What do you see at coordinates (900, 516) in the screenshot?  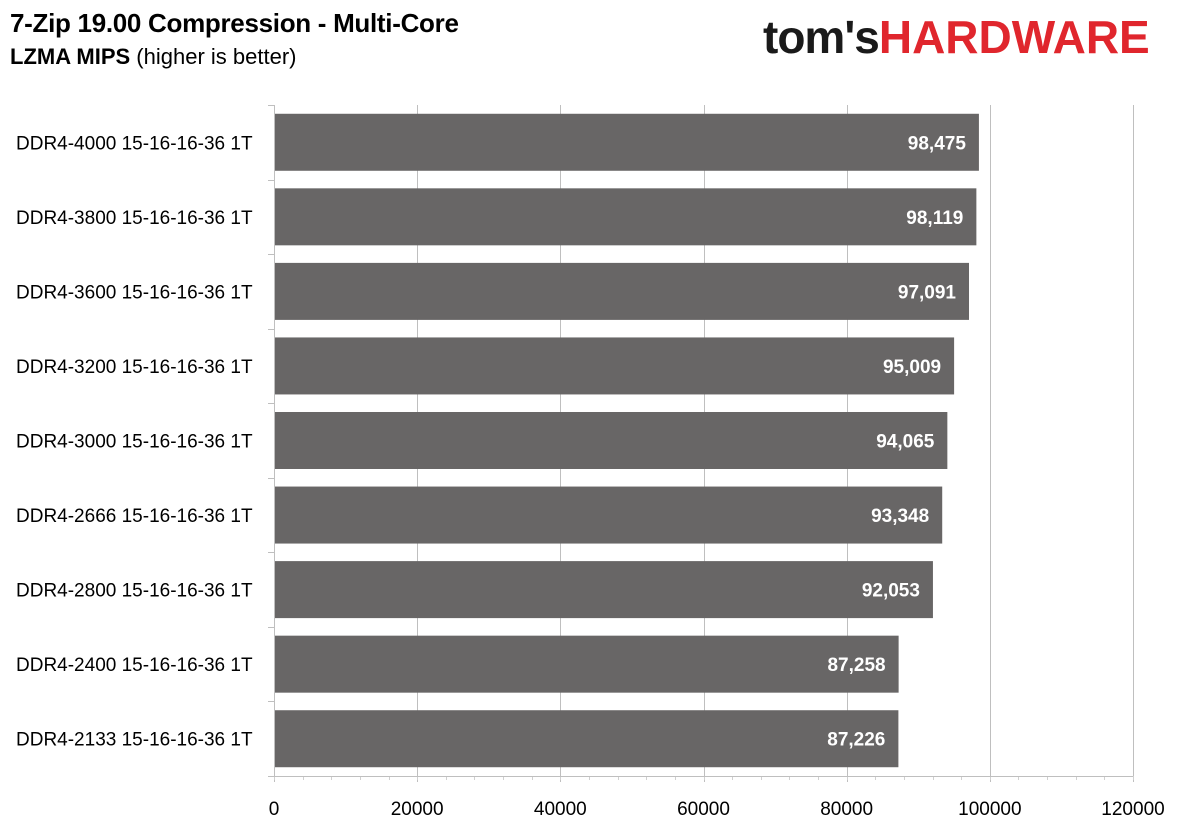 I see `bar-value-label: 93,348` at bounding box center [900, 516].